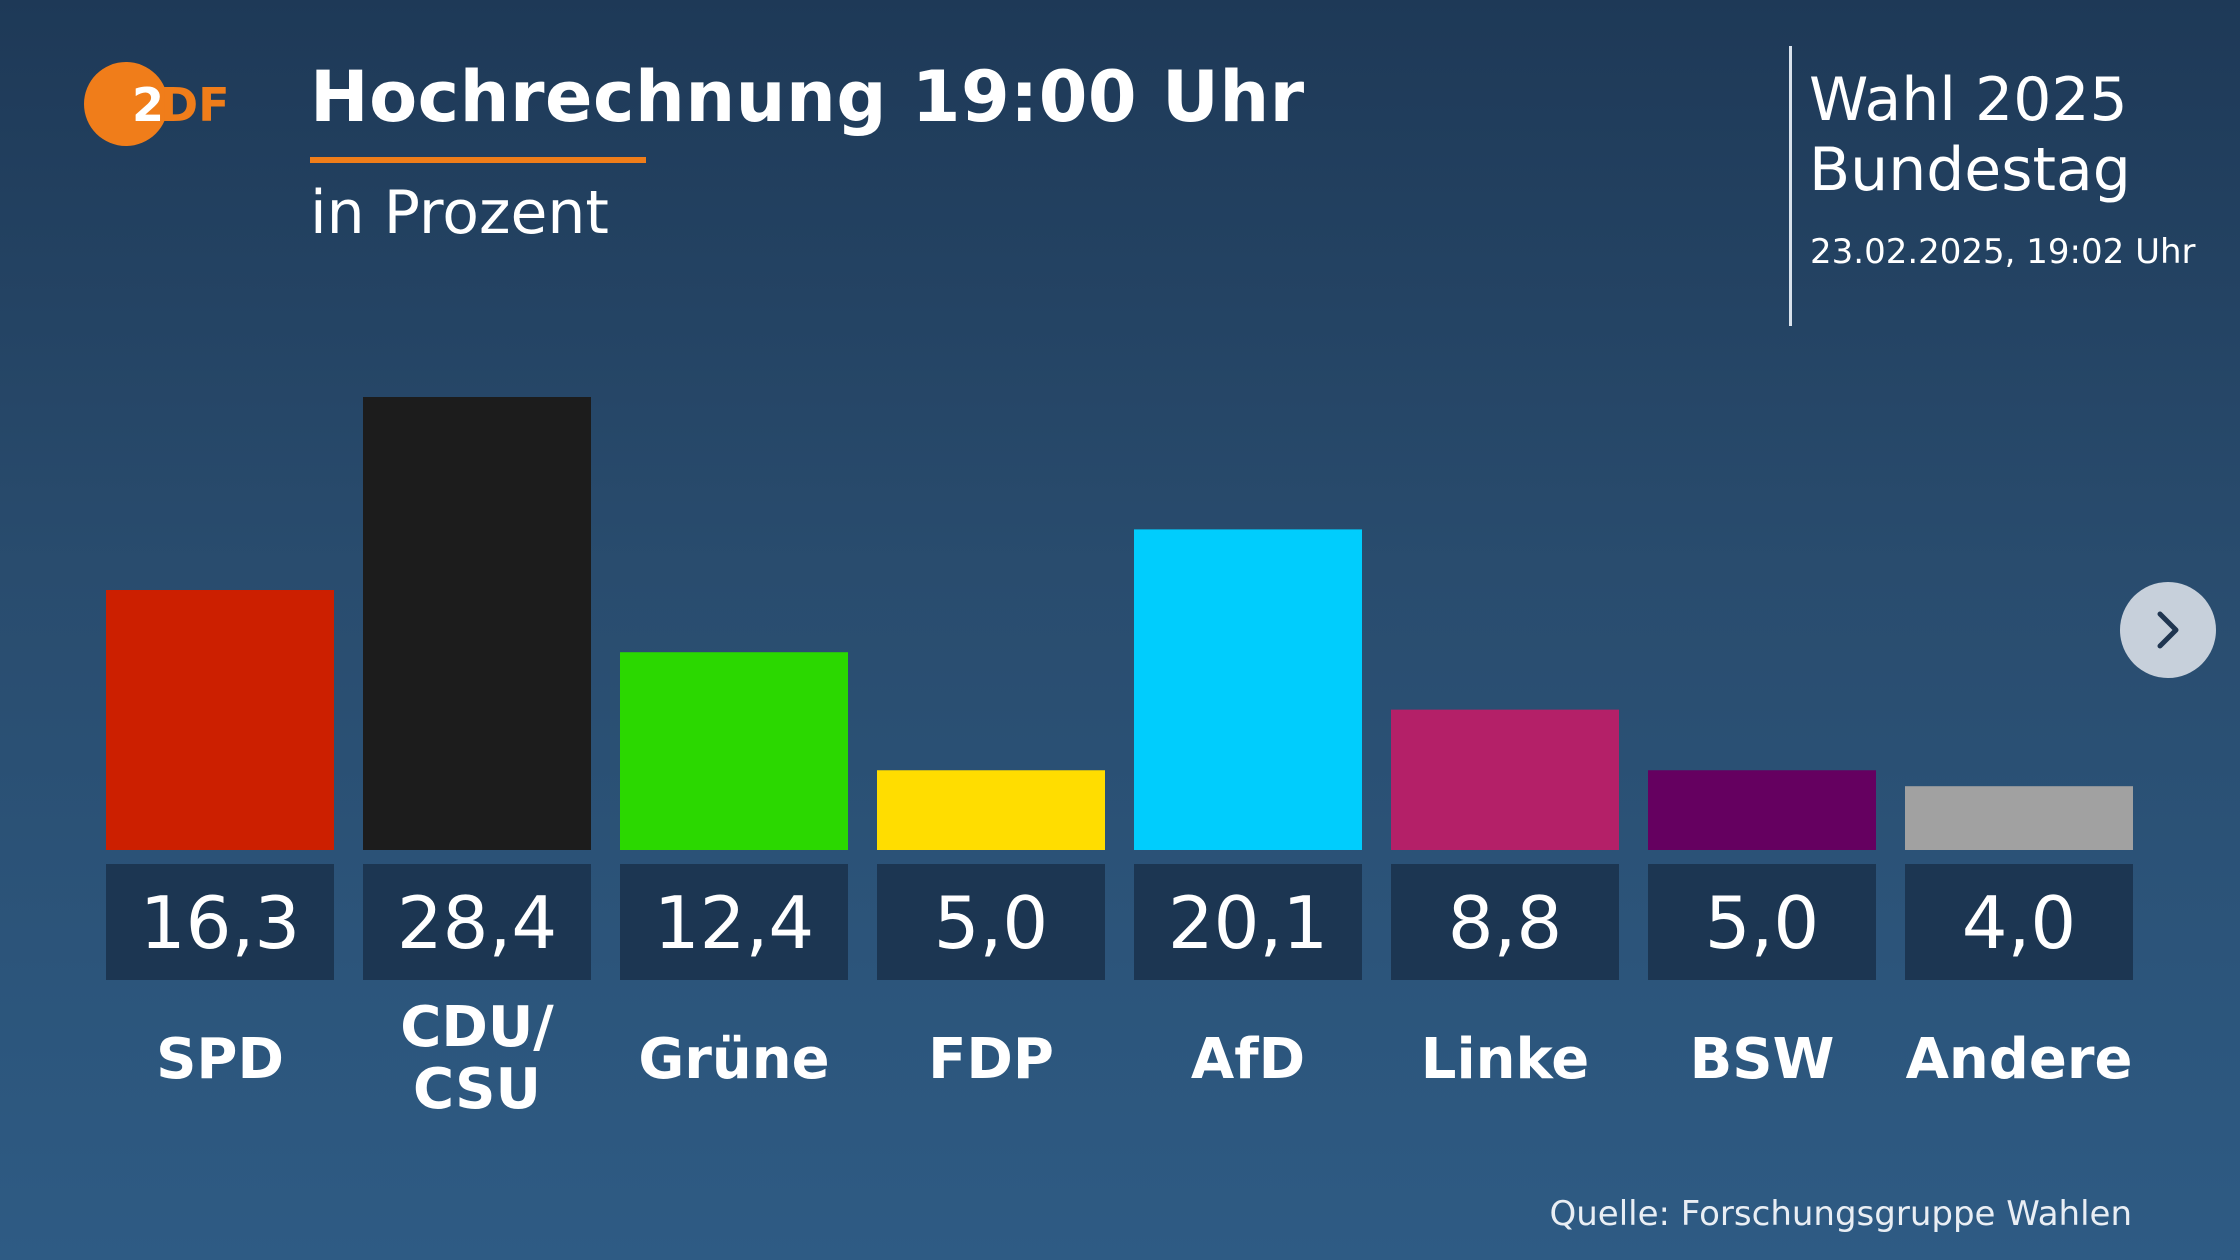  I want to click on value-label-7: 4,0, so click(2019, 923).